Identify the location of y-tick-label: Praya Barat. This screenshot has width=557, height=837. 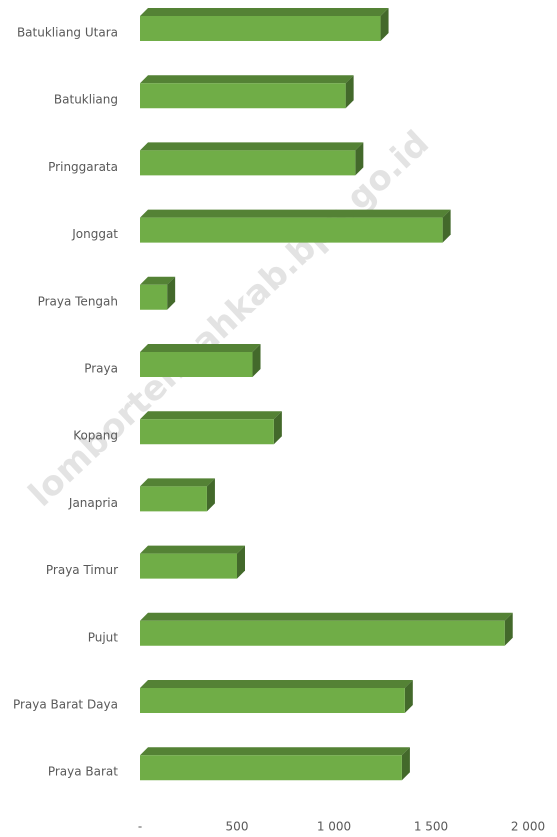
(83, 772).